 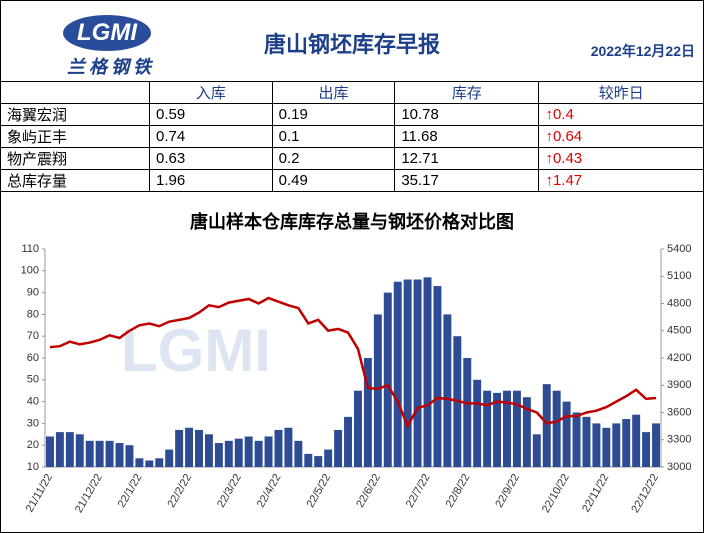 I want to click on y-tick-label: 30, so click(x=33, y=423).